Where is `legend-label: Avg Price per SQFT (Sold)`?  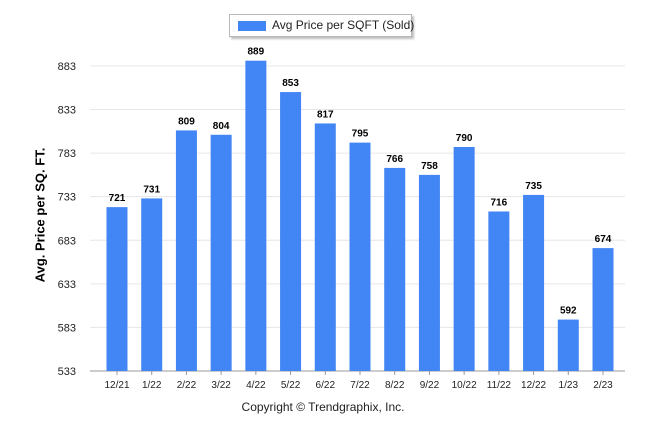
legend-label: Avg Price per SQFT (Sold) is located at coordinates (343, 25).